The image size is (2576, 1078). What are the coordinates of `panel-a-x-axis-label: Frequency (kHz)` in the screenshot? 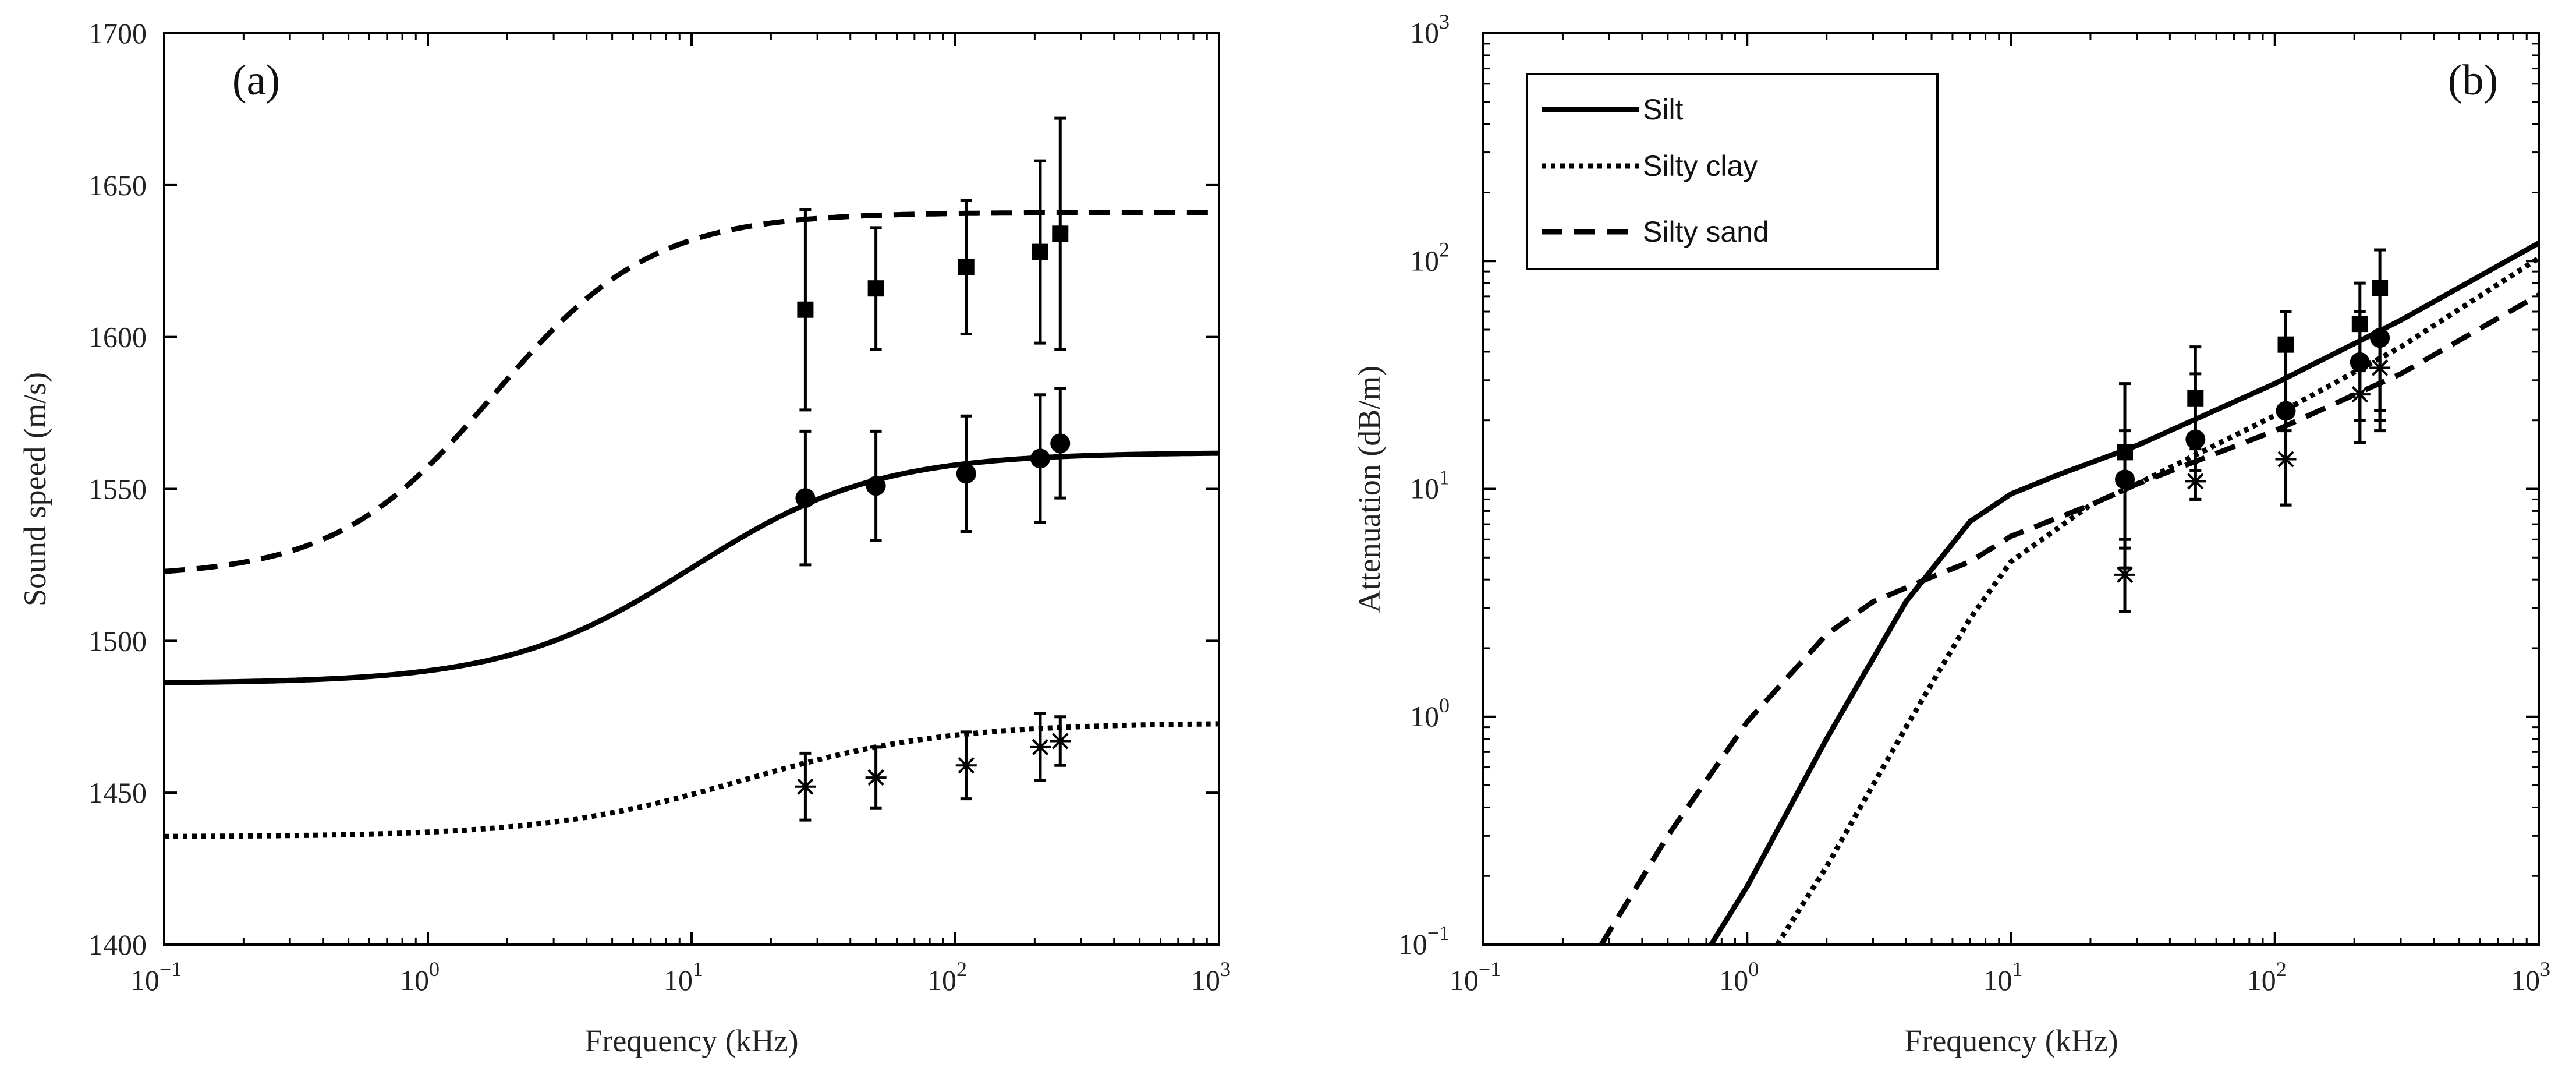 It's located at (691, 1040).